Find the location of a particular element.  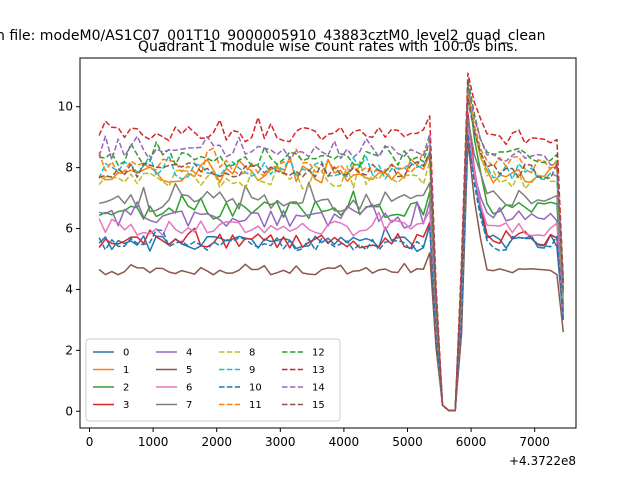

x-tick-label: 5000 is located at coordinates (407, 442).